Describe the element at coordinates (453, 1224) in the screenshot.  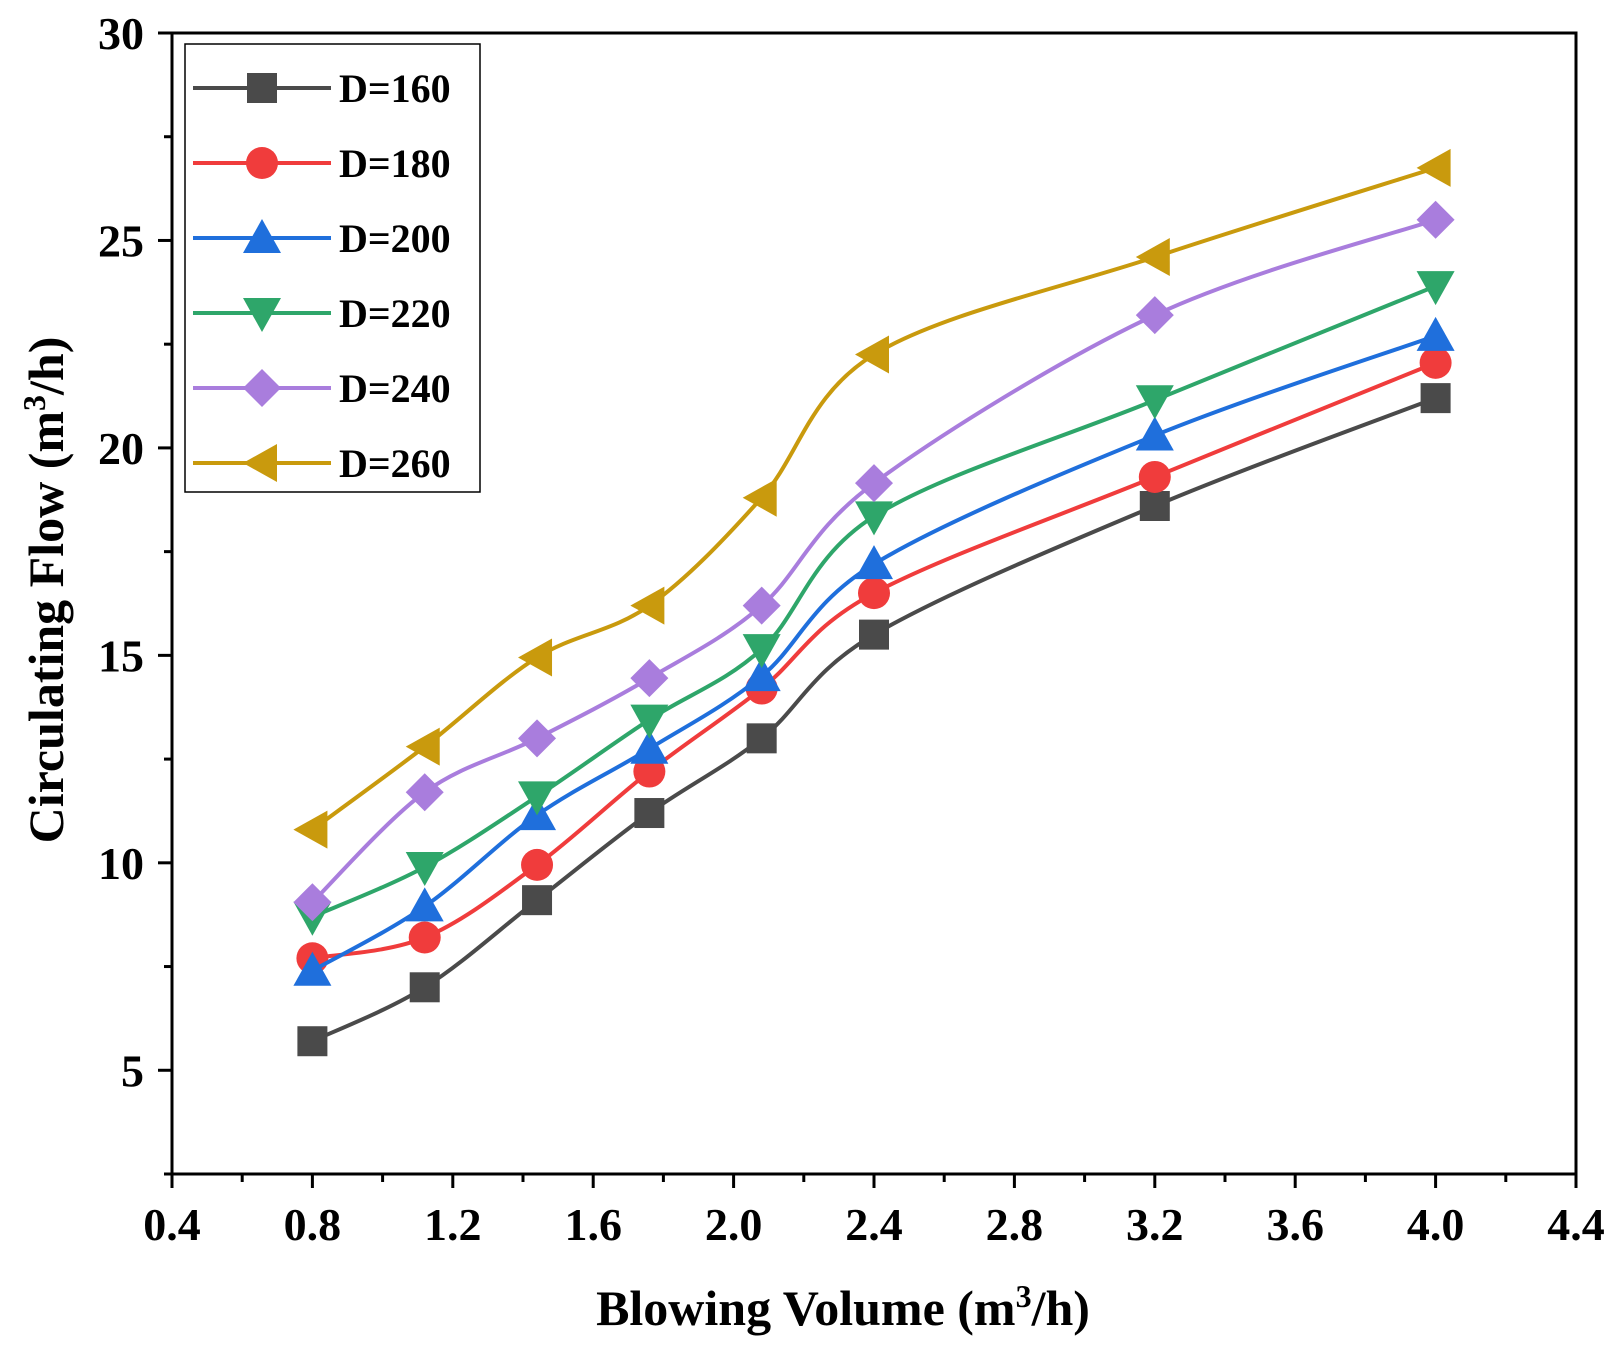
I see `x-tick-label: 1.2` at that location.